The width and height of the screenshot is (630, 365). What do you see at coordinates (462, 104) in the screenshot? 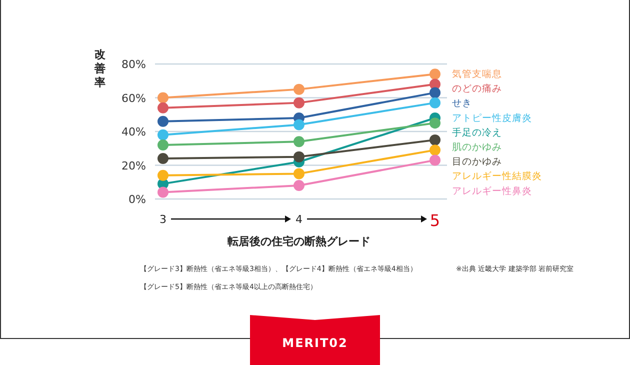
I see `series-label: せき` at bounding box center [462, 104].